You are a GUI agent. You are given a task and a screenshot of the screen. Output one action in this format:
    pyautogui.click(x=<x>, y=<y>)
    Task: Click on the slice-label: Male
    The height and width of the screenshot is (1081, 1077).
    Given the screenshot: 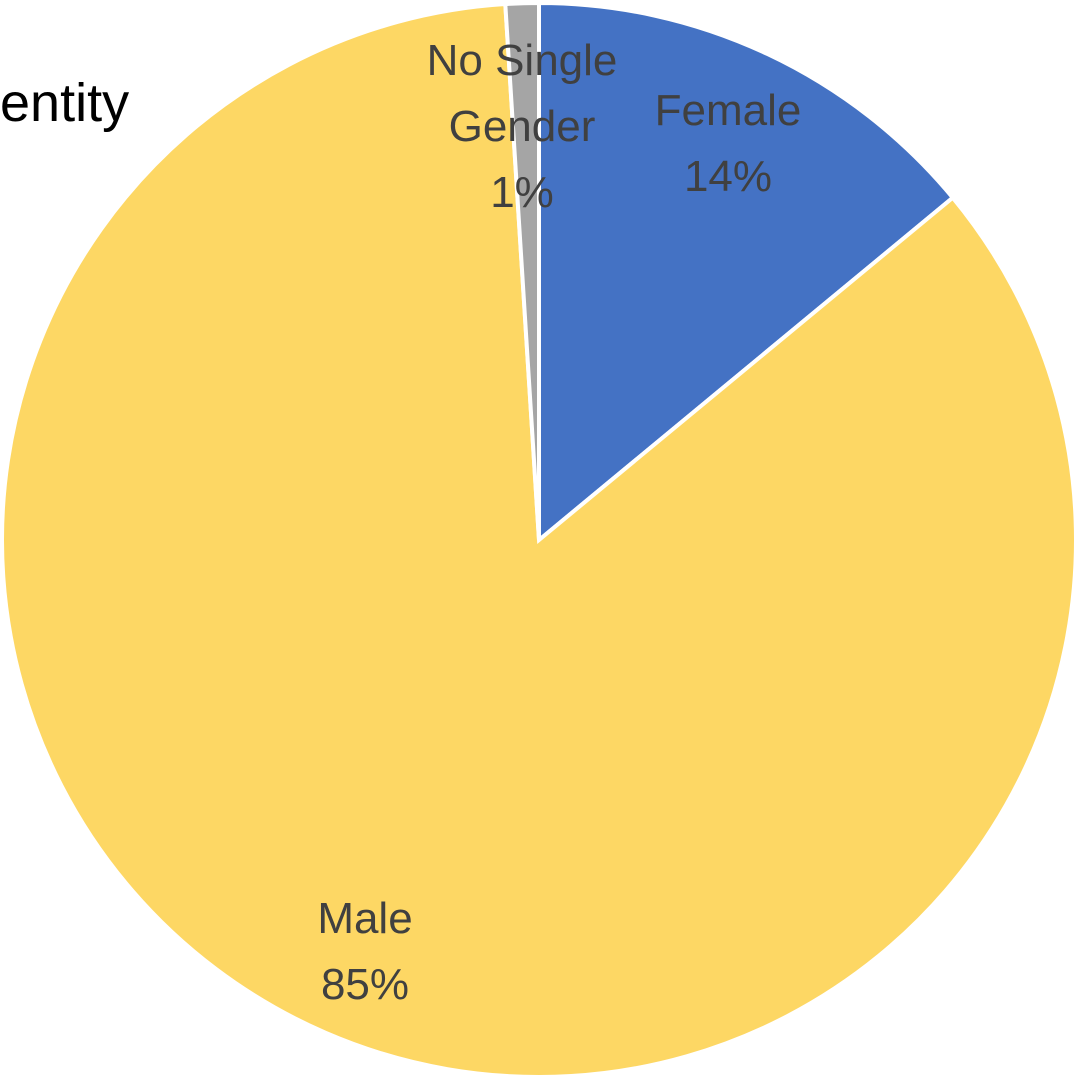 What is the action you would take?
    pyautogui.click(x=365, y=918)
    